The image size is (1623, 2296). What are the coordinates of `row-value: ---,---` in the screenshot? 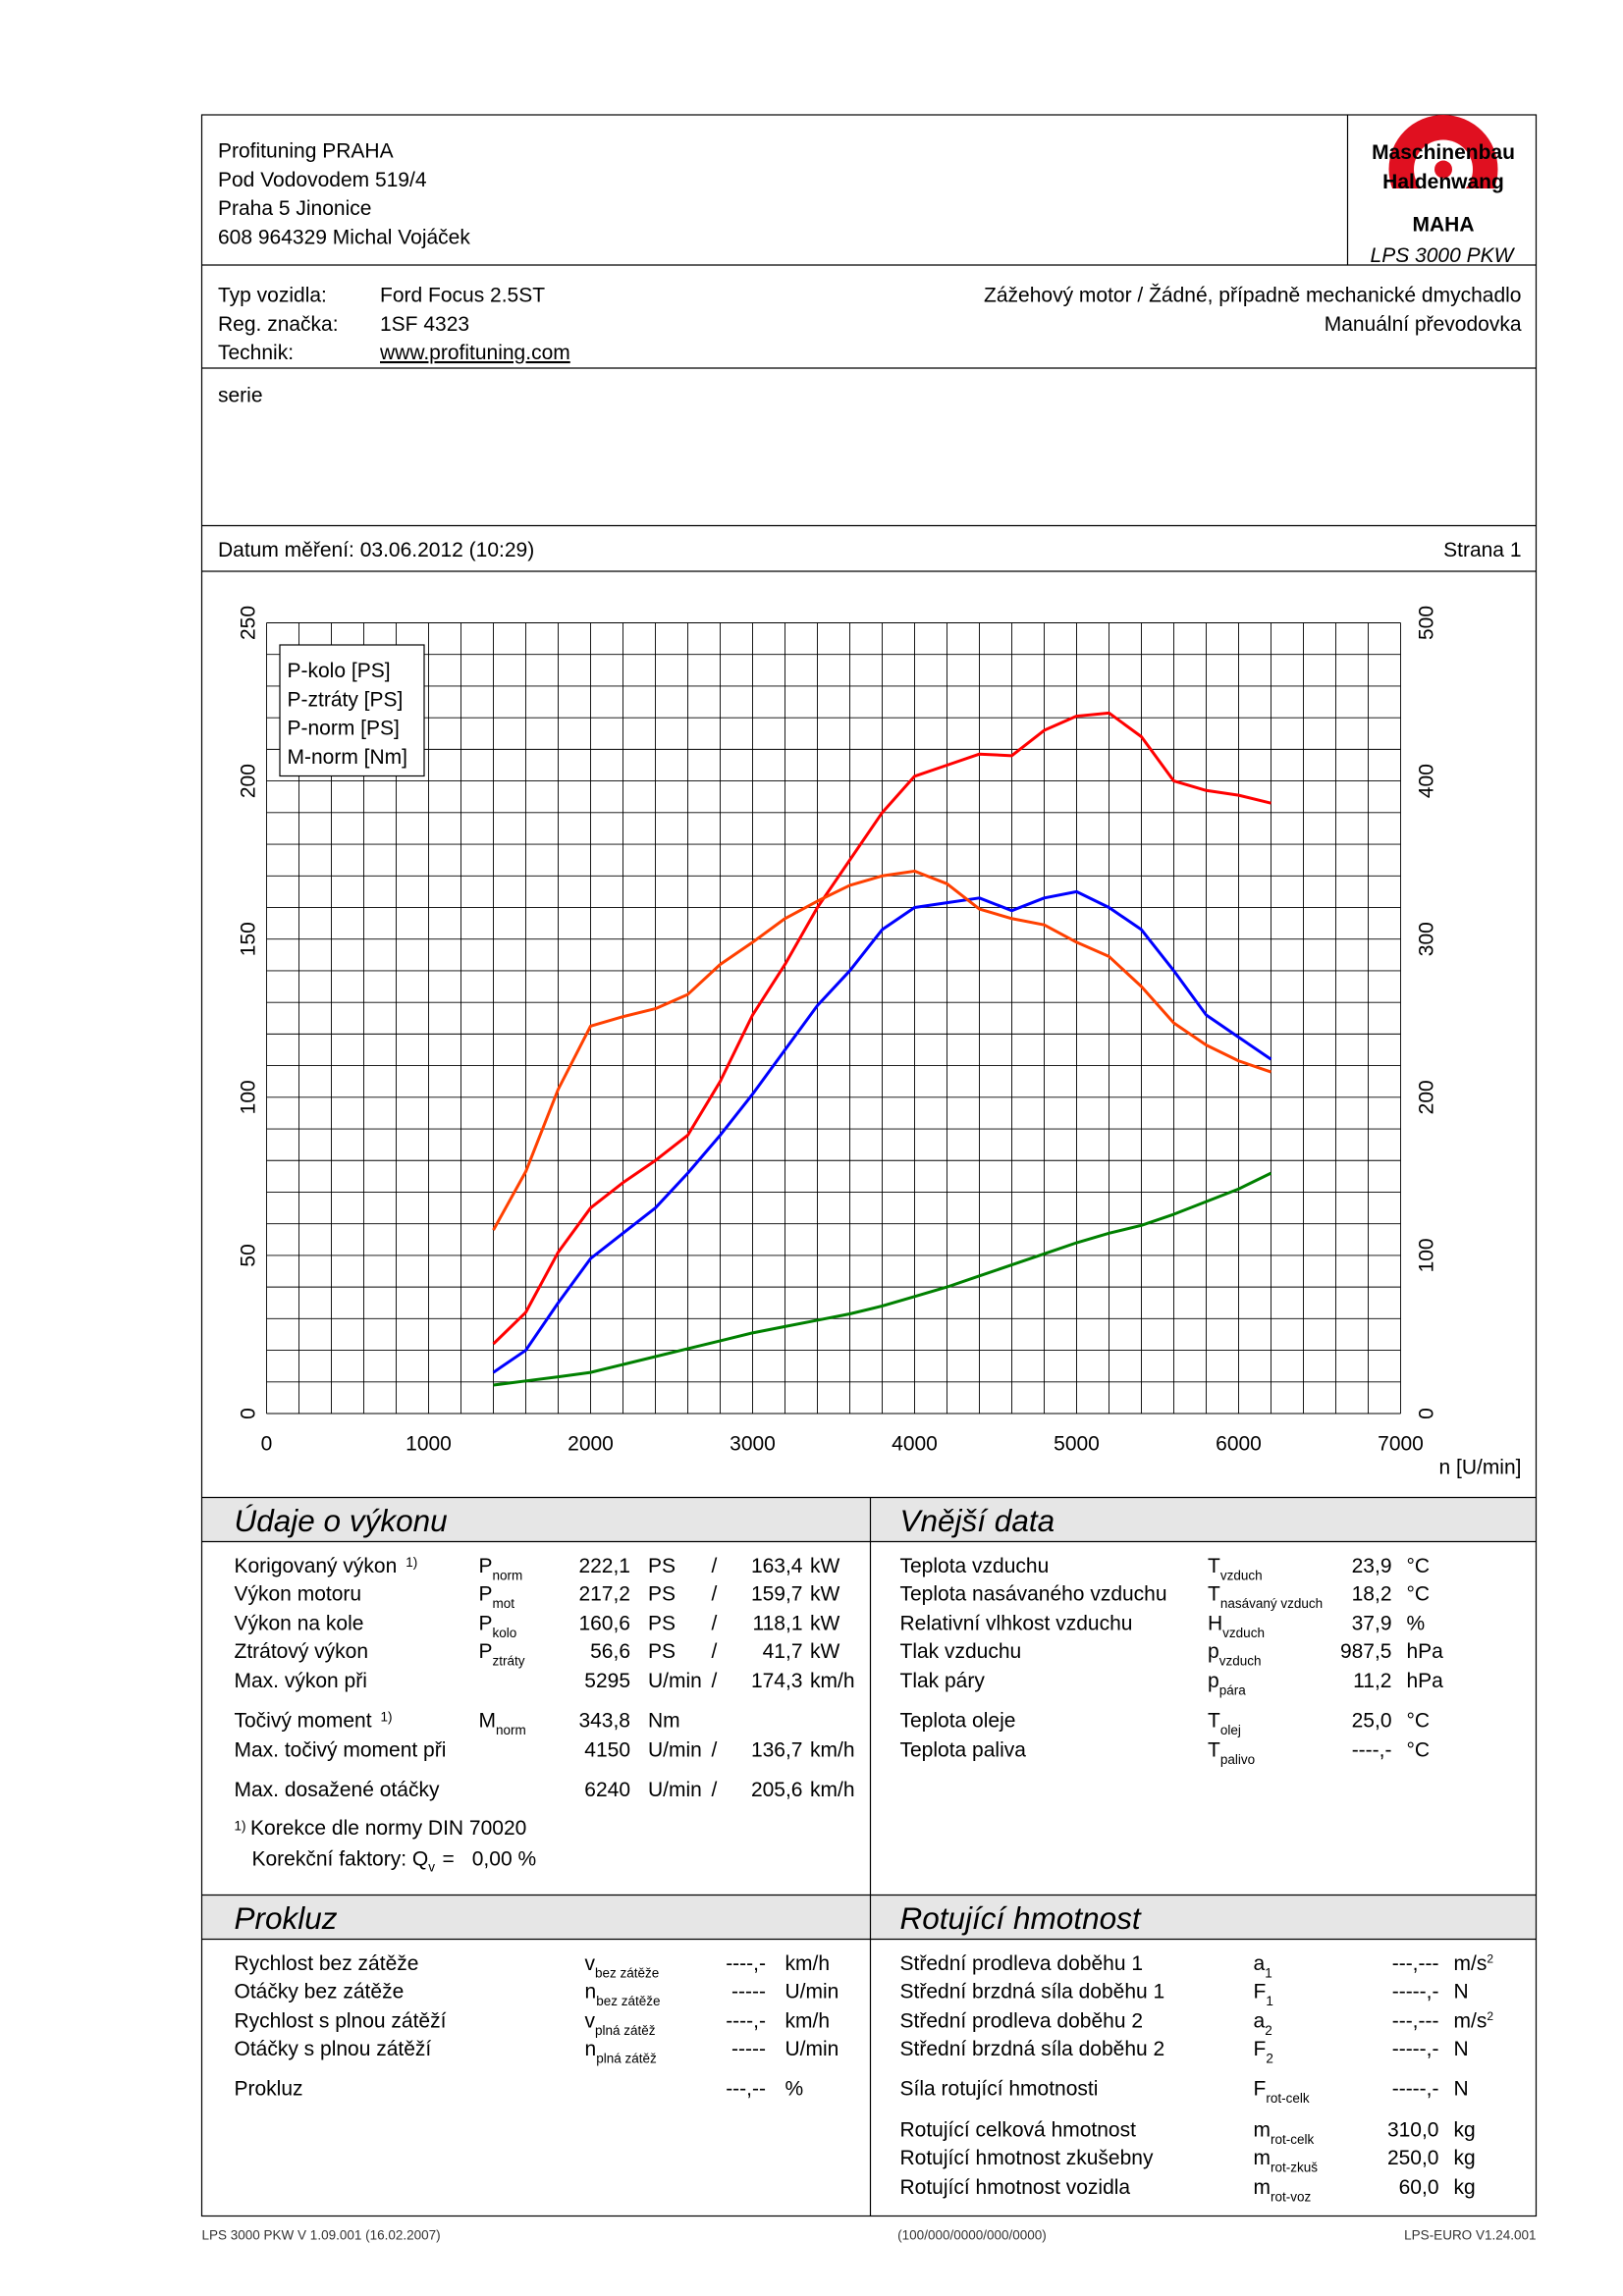 It's located at (1416, 2022).